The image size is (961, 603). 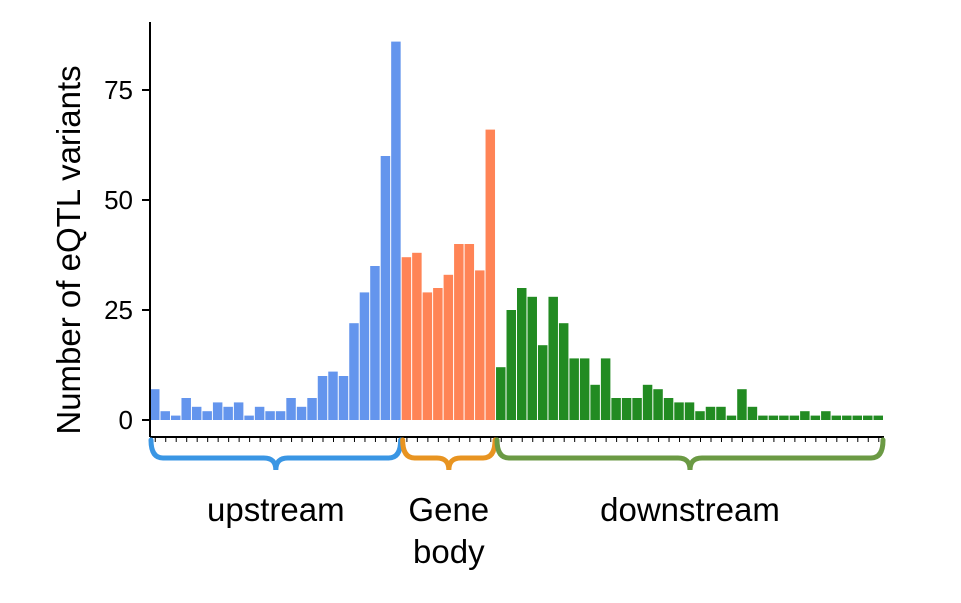 What do you see at coordinates (276, 509) in the screenshot?
I see `region-label: upstream` at bounding box center [276, 509].